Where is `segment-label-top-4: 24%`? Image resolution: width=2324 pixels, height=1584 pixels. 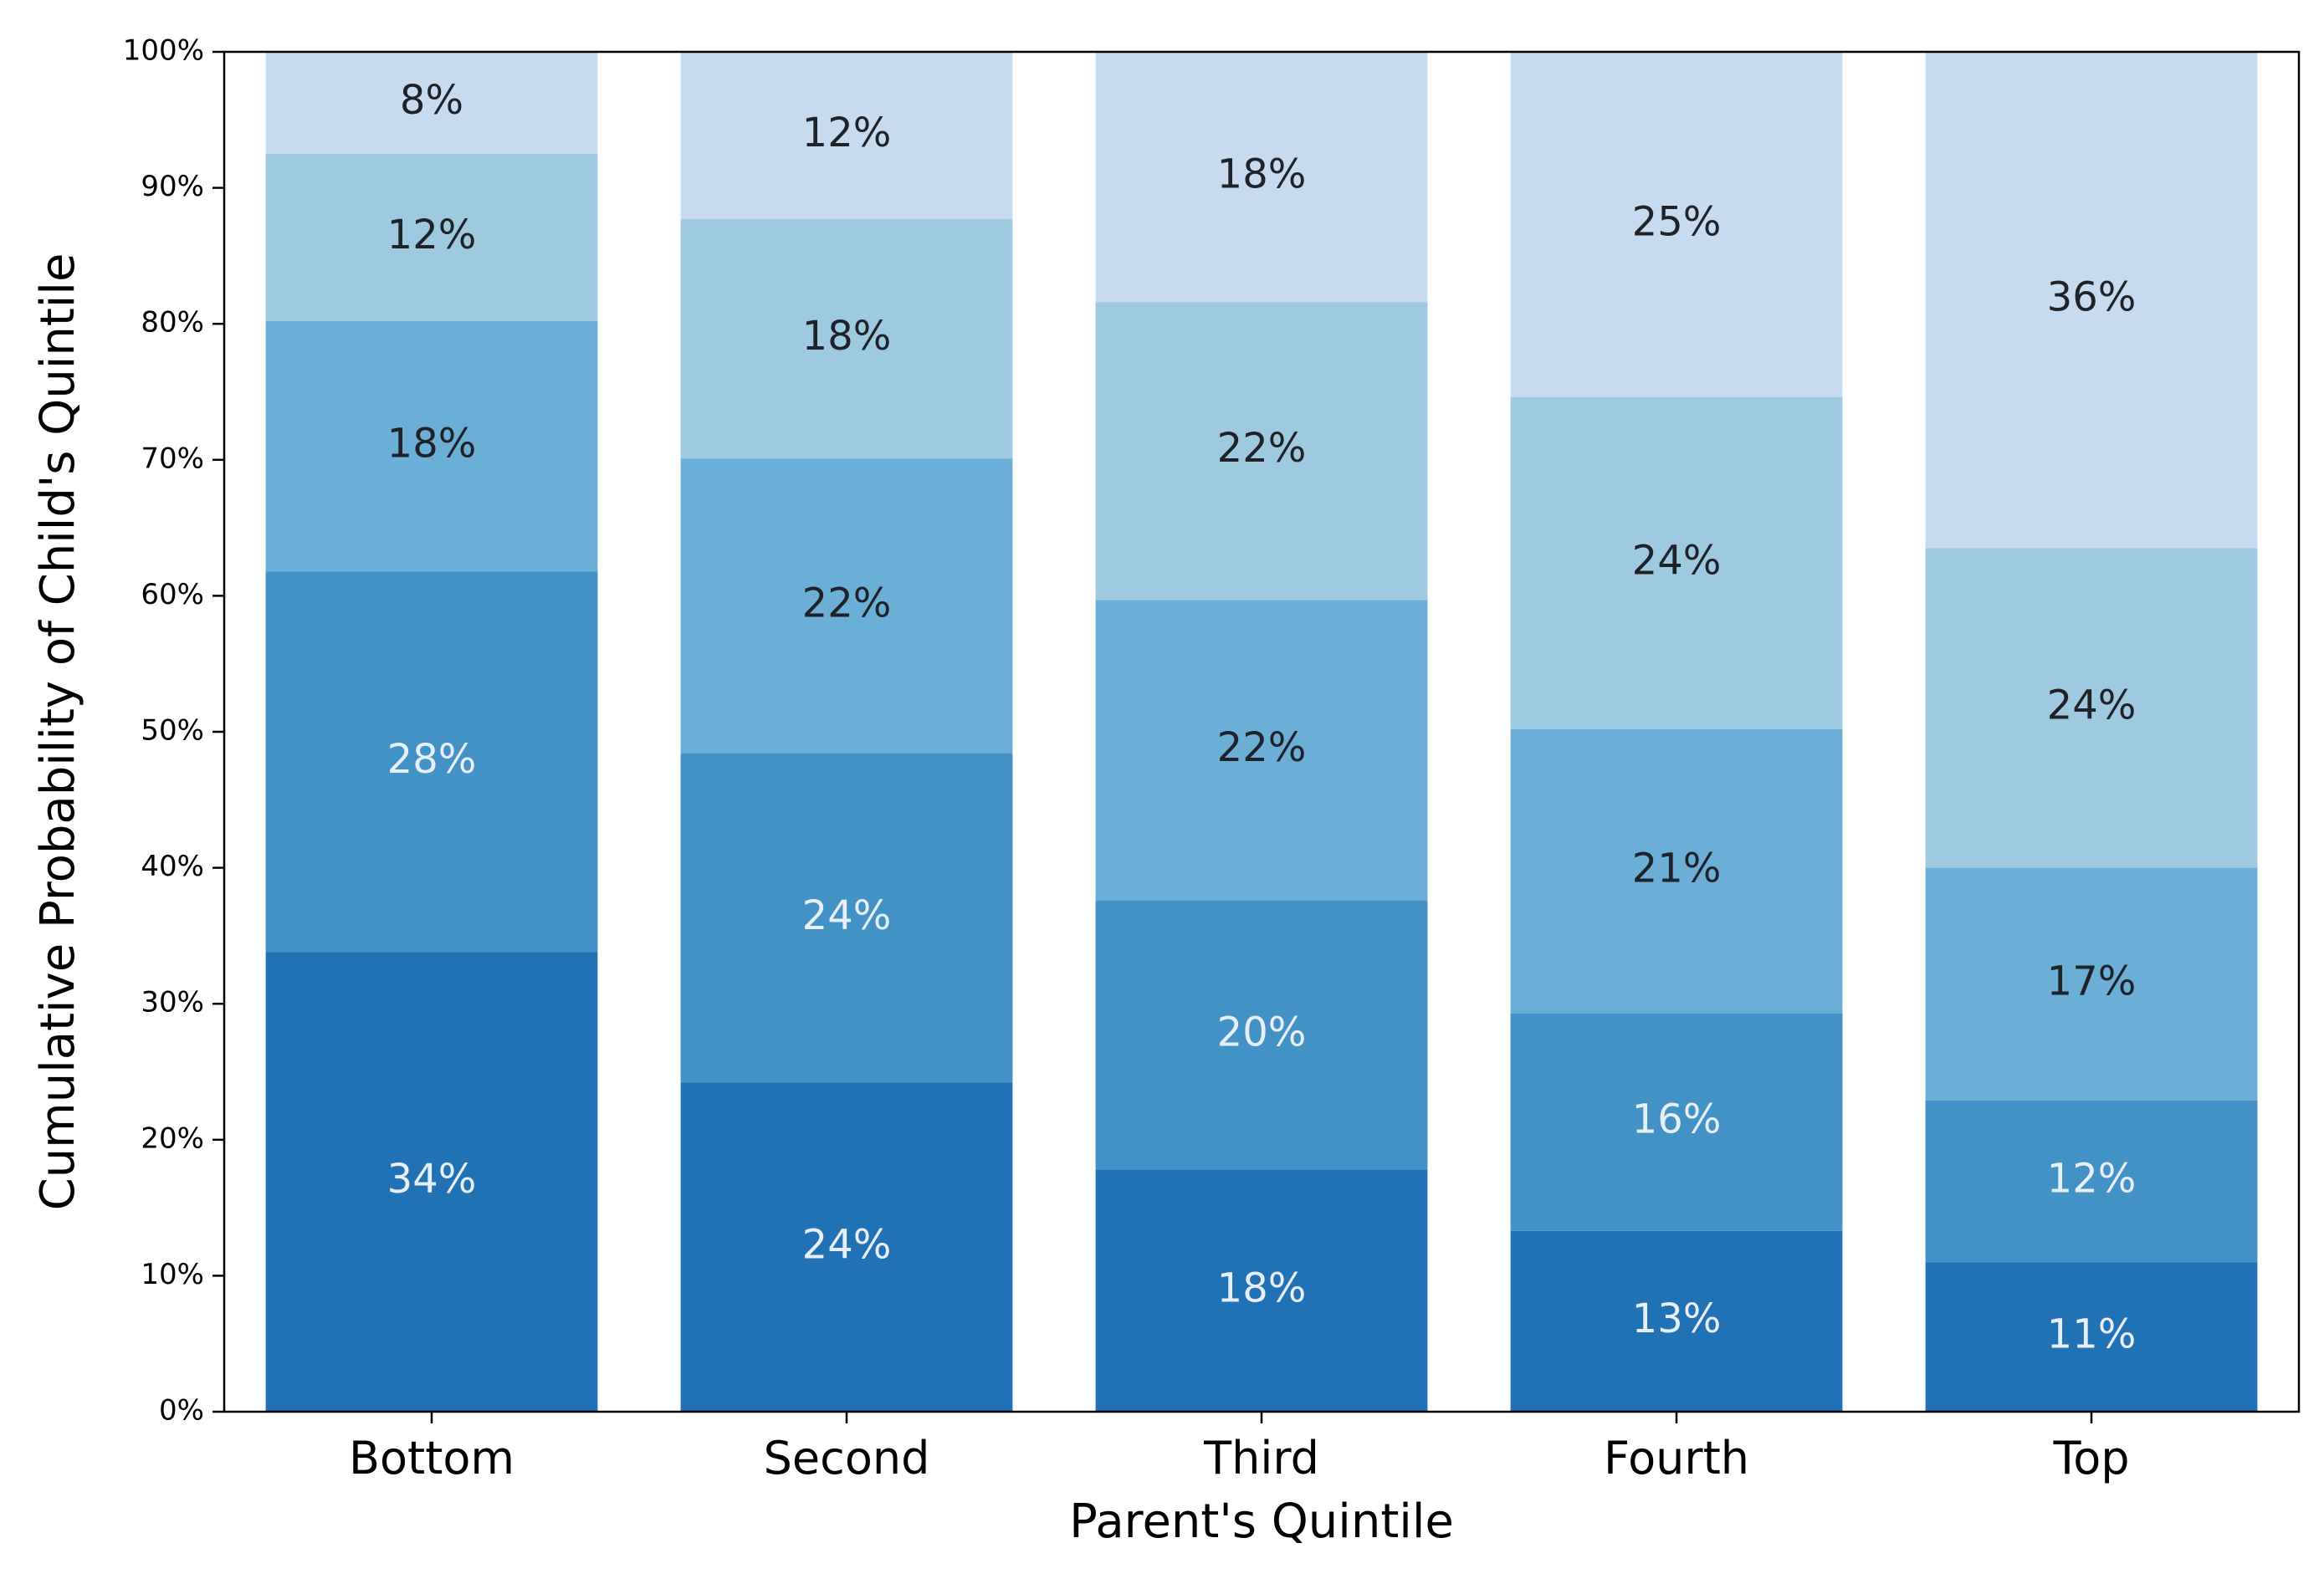
segment-label-top-4: 24% is located at coordinates (2092, 705).